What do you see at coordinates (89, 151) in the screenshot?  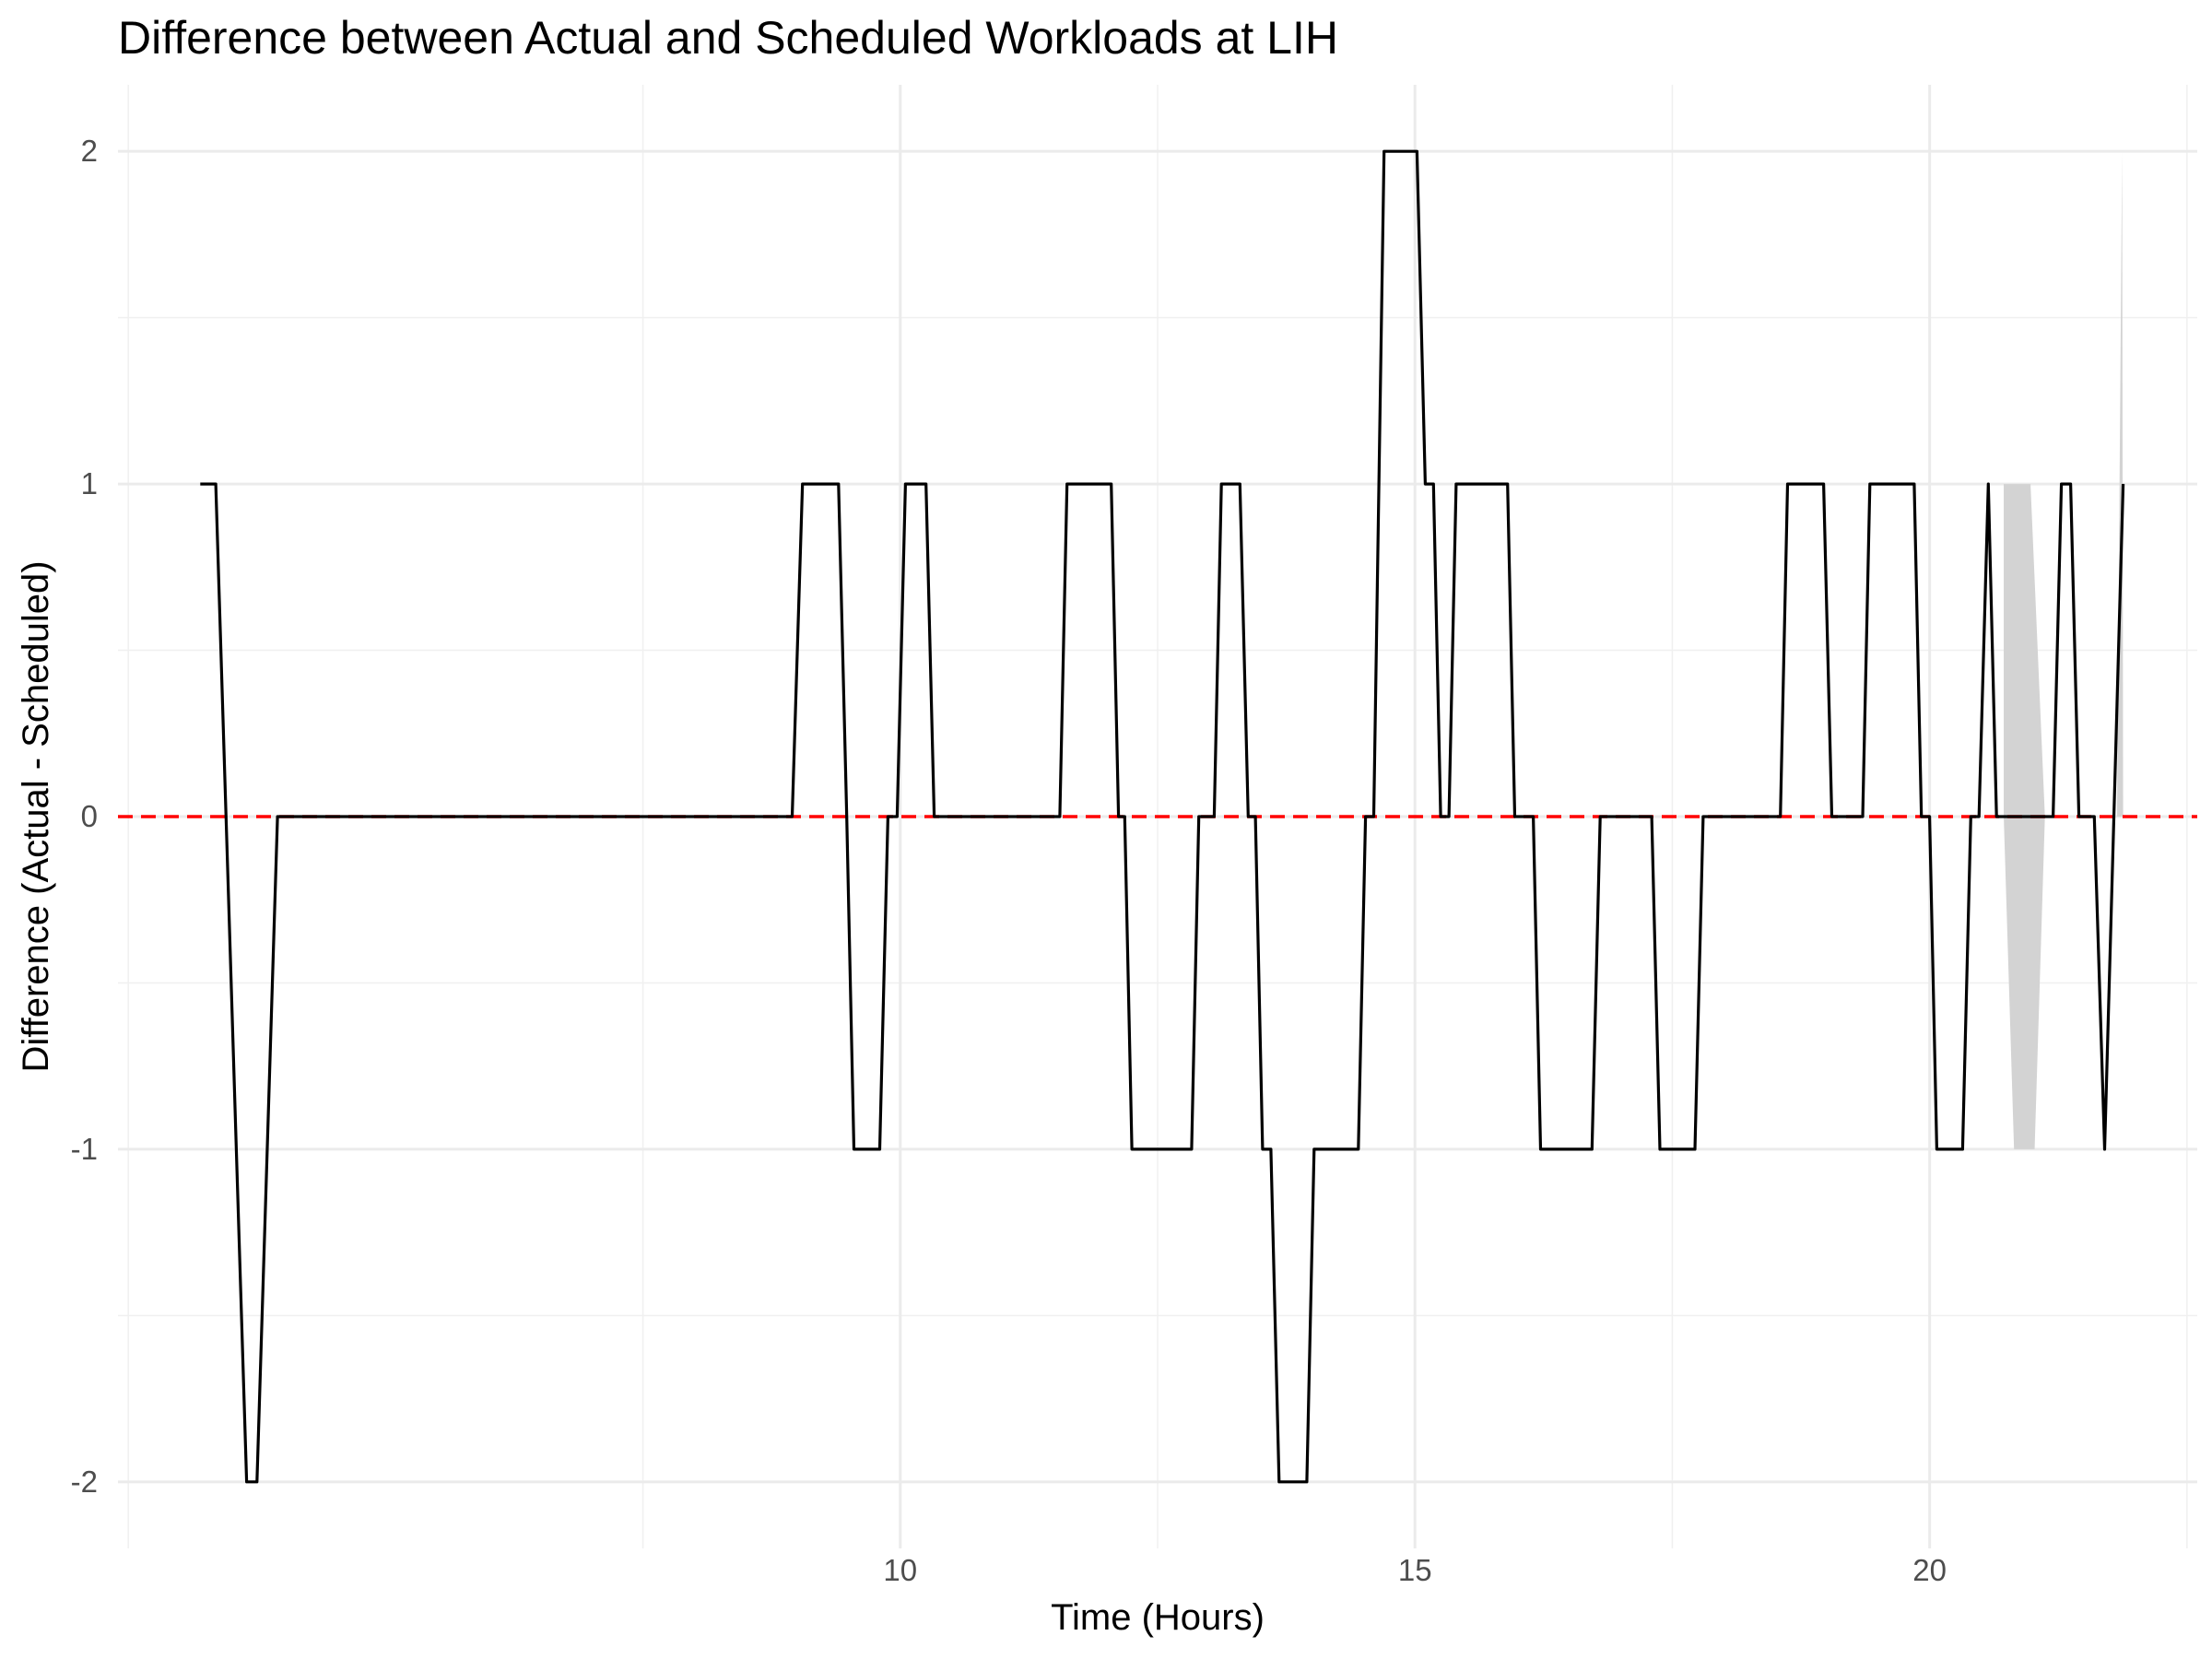 I see `y-tick-label: 2` at bounding box center [89, 151].